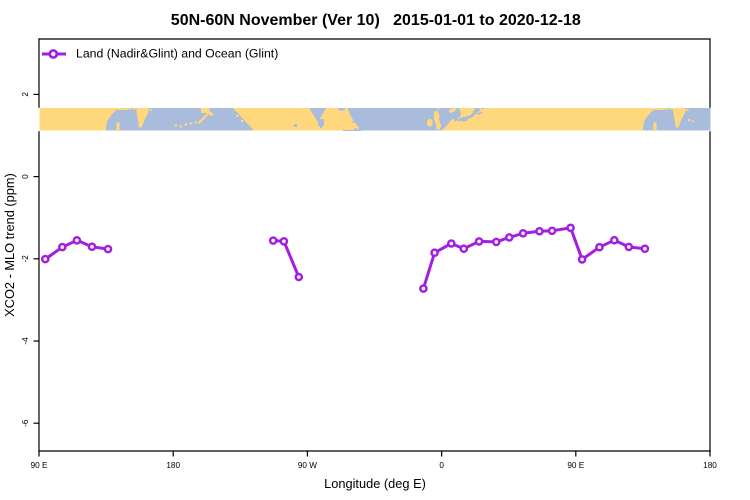  Describe the element at coordinates (375, 483) in the screenshot. I see `svg-text: Longitude (deg E)` at that location.